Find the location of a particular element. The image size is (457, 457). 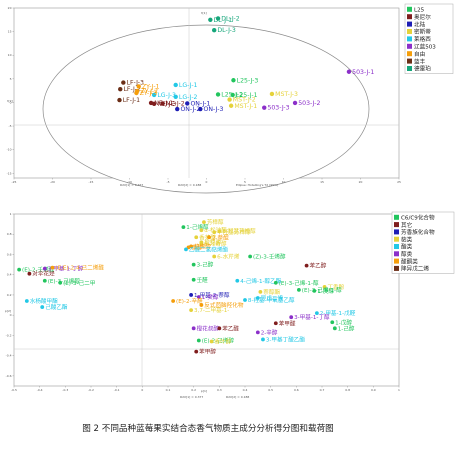

loading-point-label: (E)-3-己烯-1-醇 is located at coordinates (322, 290).